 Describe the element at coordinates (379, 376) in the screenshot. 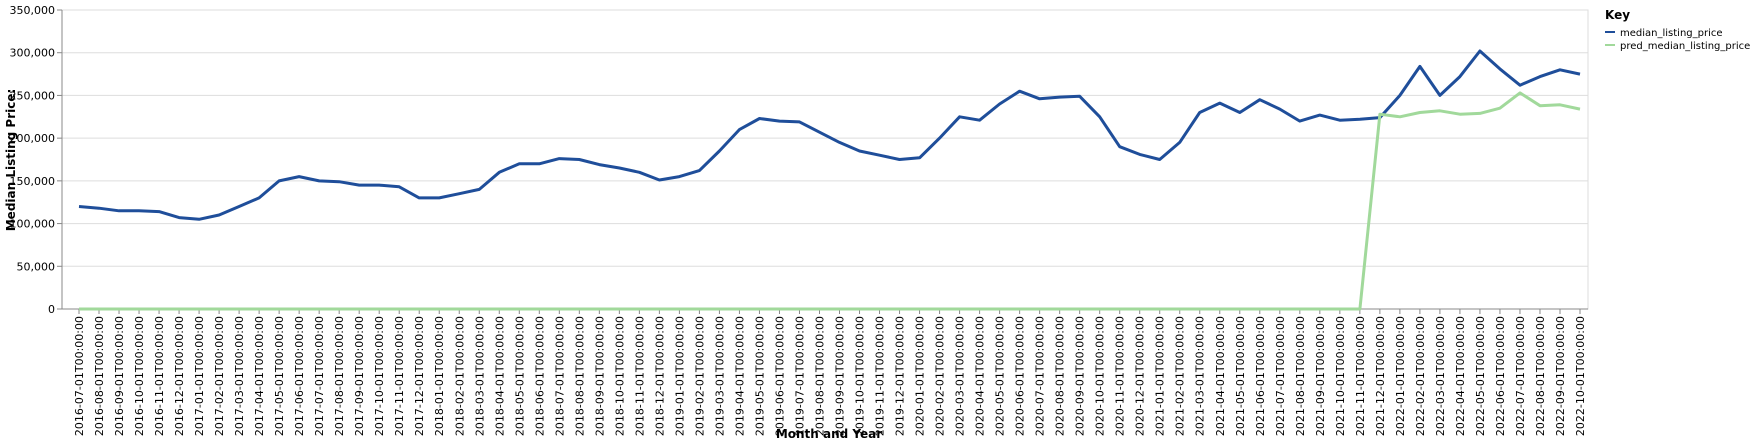

I see `x-tick-label: 2017-10-01T00:00:00` at that location.